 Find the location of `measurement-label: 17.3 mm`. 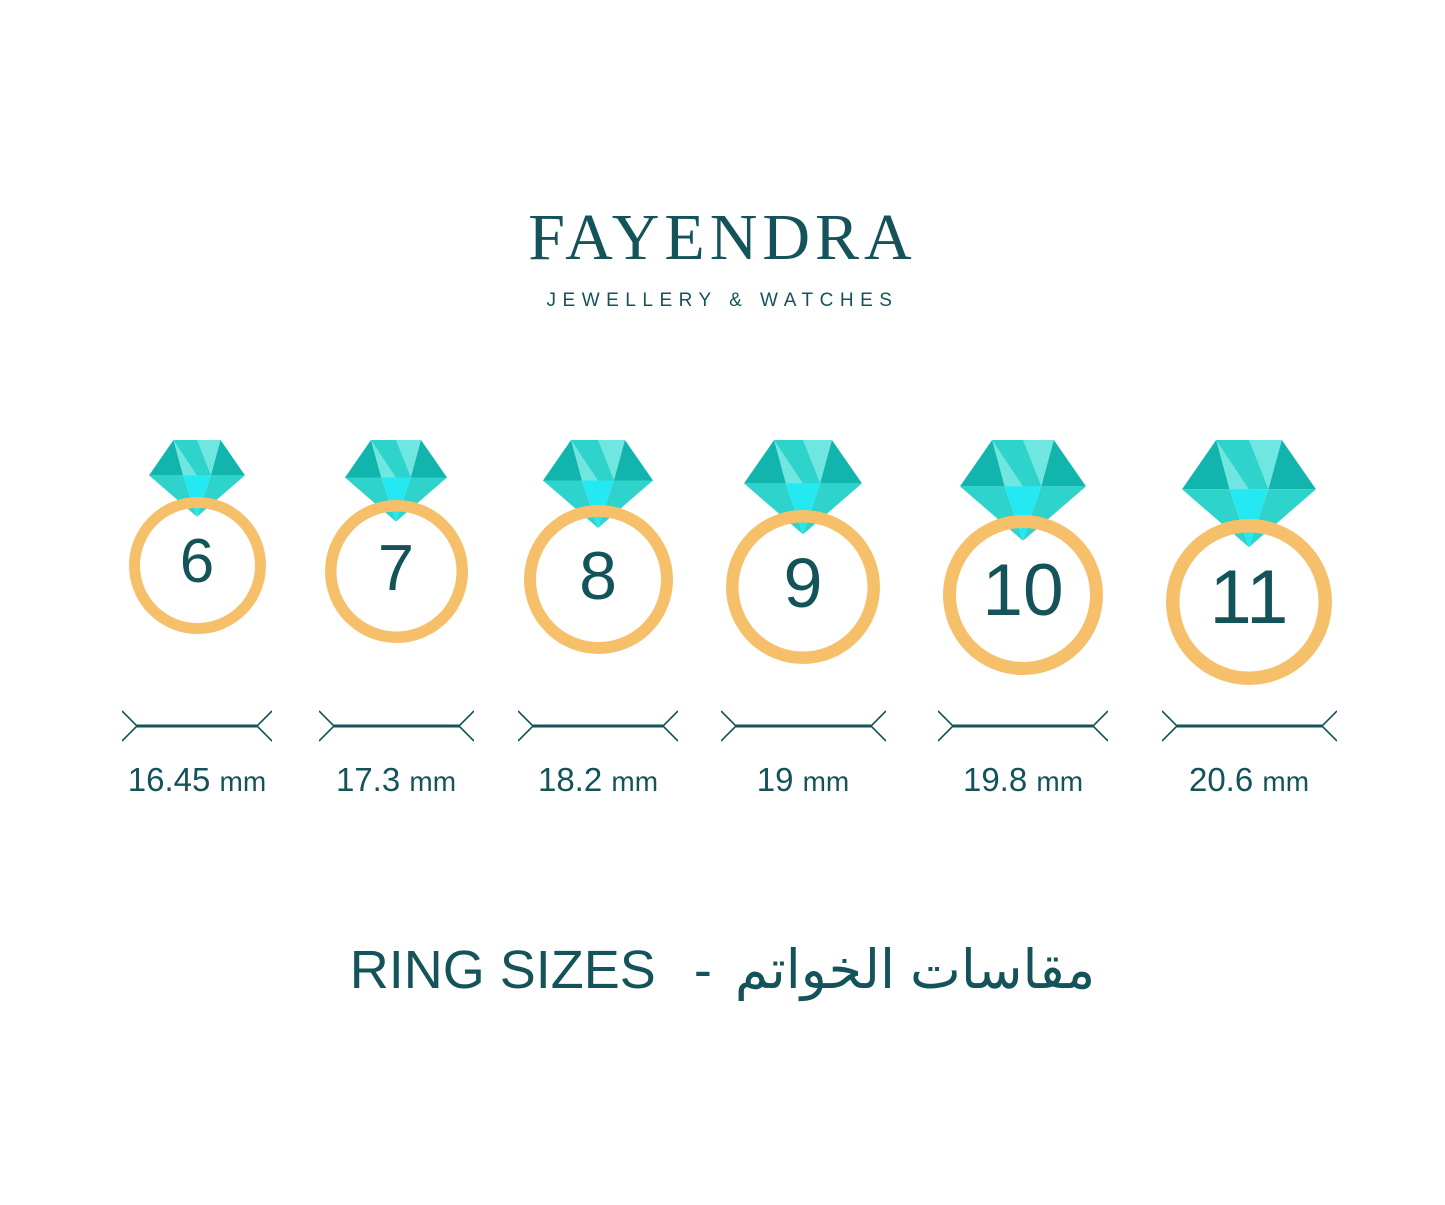

measurement-label: 17.3 mm is located at coordinates (396, 779).